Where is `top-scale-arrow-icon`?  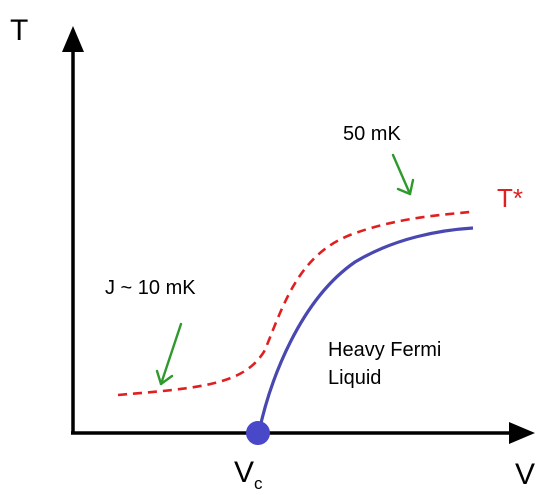 top-scale-arrow-icon is located at coordinates (403, 174).